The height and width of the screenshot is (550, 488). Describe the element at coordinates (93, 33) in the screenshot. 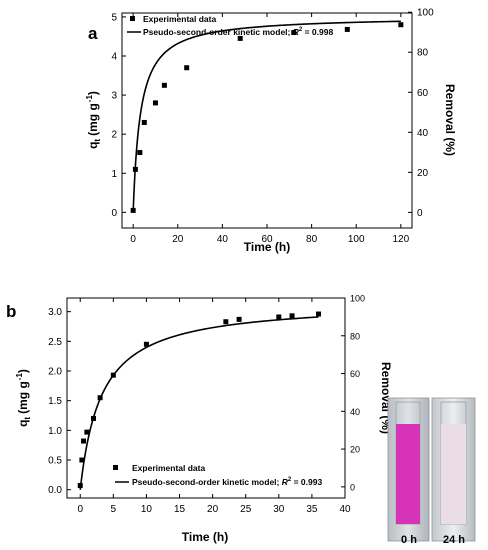

I see `panel-a-label: a` at that location.